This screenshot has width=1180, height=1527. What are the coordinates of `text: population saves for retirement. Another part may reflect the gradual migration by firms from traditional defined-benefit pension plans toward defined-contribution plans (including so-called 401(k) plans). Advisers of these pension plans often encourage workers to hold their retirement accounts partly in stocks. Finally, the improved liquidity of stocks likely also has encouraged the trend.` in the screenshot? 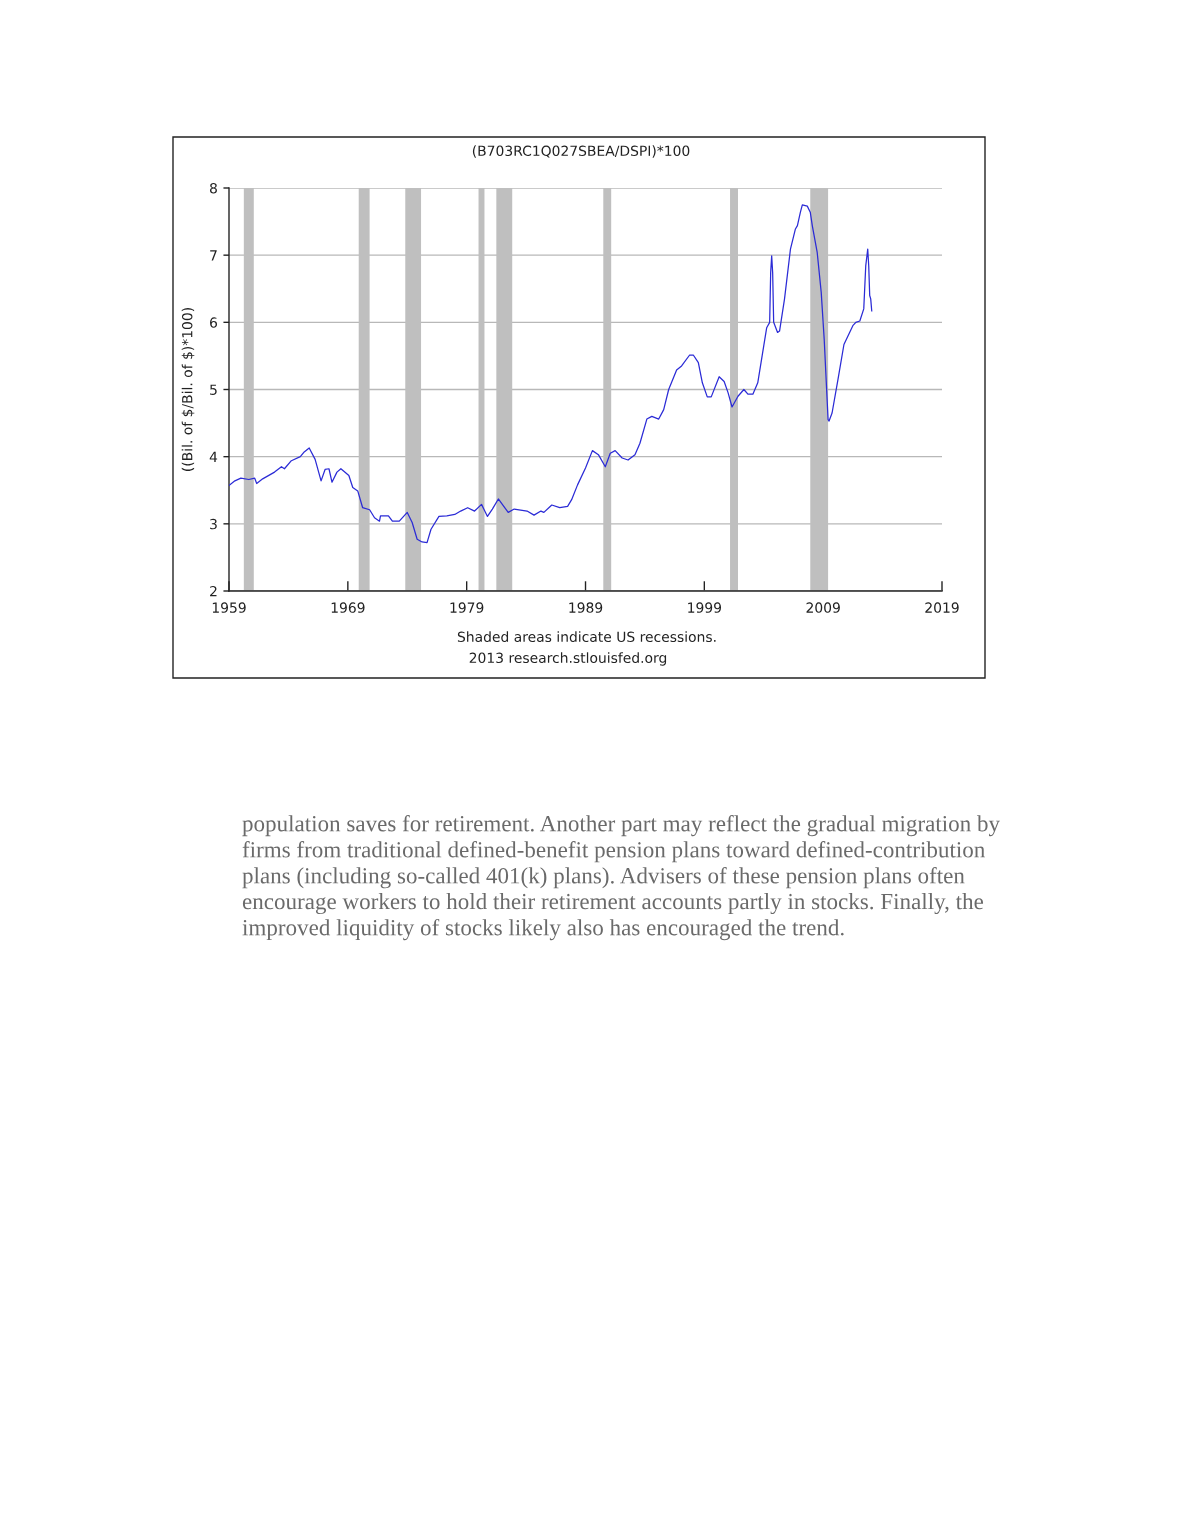 It's located at (621, 878).